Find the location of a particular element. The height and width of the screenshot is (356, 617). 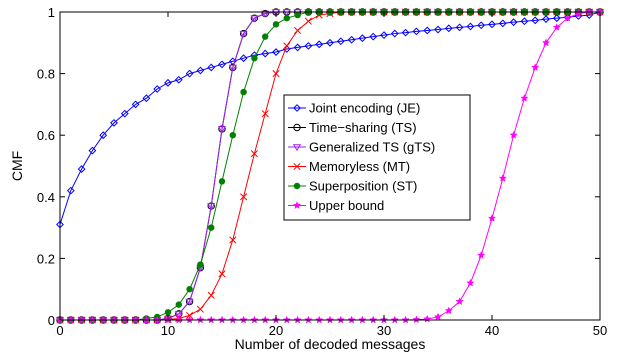

legend-label: Upper bound is located at coordinates (346, 205).